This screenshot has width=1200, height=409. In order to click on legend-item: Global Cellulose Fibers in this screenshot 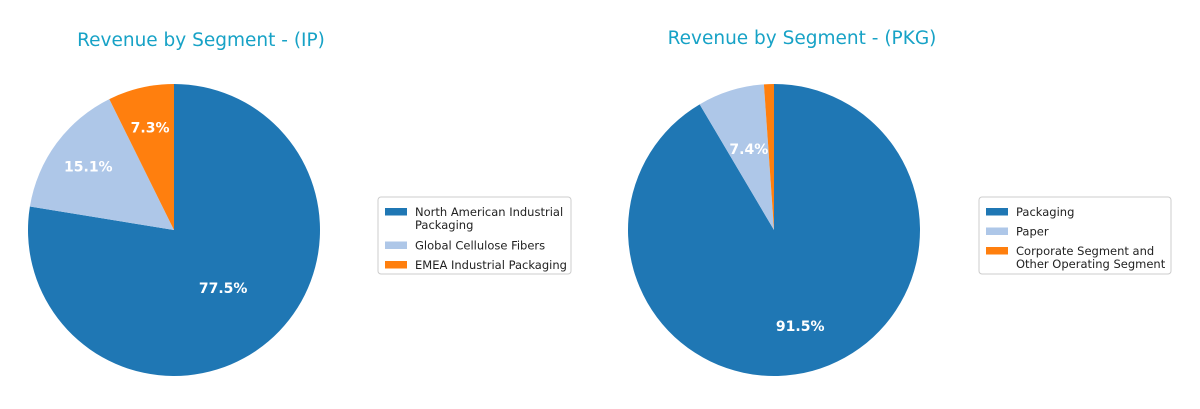, I will do `click(465, 246)`.